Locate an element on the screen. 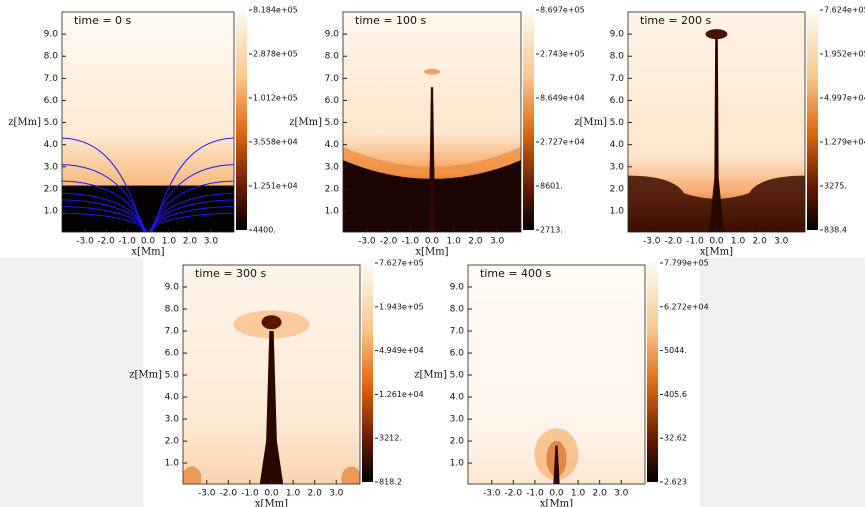 This screenshot has width=865, height=507. colorbar-tick-label: 838.4 is located at coordinates (835, 230).